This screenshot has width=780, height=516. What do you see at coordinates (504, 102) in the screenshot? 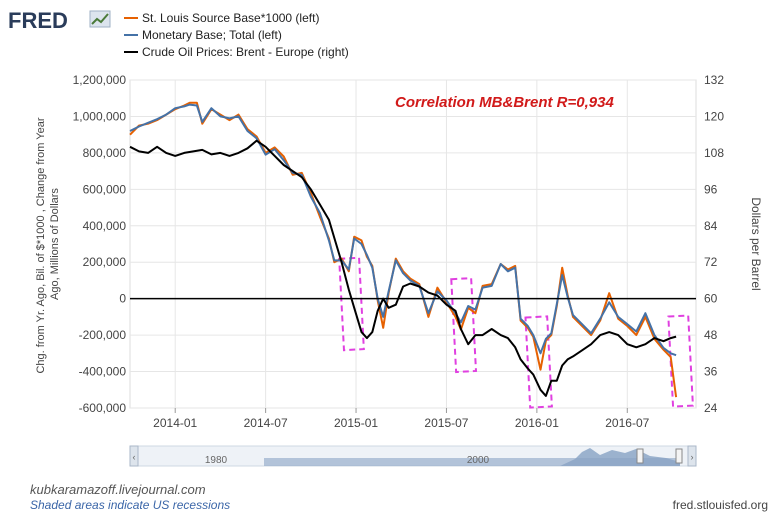
I see `correlation-annotation: Correlation MB&Brent R=0,934` at bounding box center [504, 102].